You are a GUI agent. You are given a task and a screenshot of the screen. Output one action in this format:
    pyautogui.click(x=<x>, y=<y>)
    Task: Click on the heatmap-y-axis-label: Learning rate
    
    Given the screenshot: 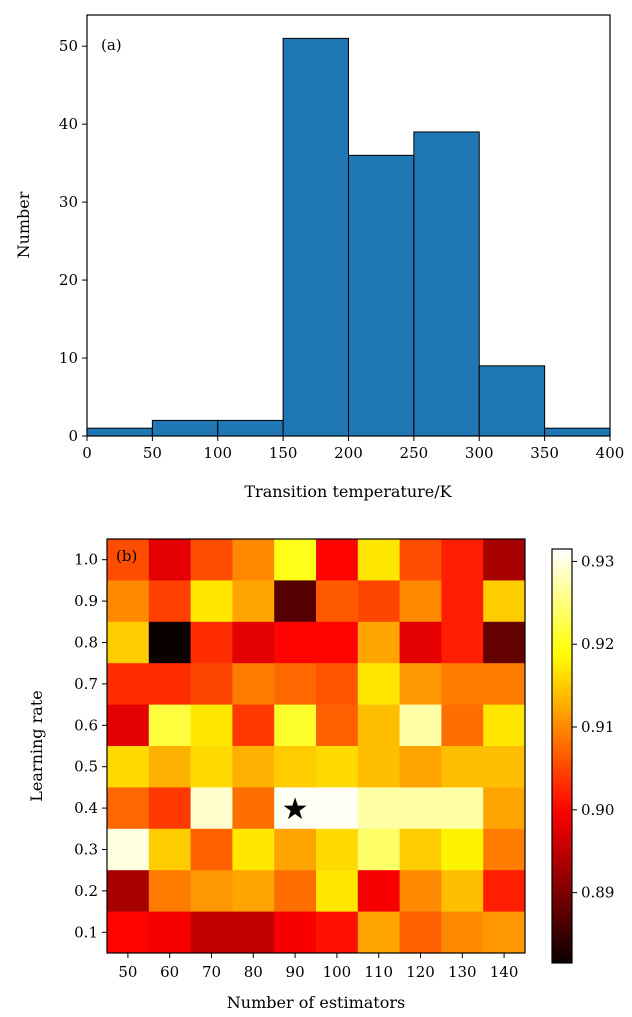 What is the action you would take?
    pyautogui.click(x=36, y=745)
    